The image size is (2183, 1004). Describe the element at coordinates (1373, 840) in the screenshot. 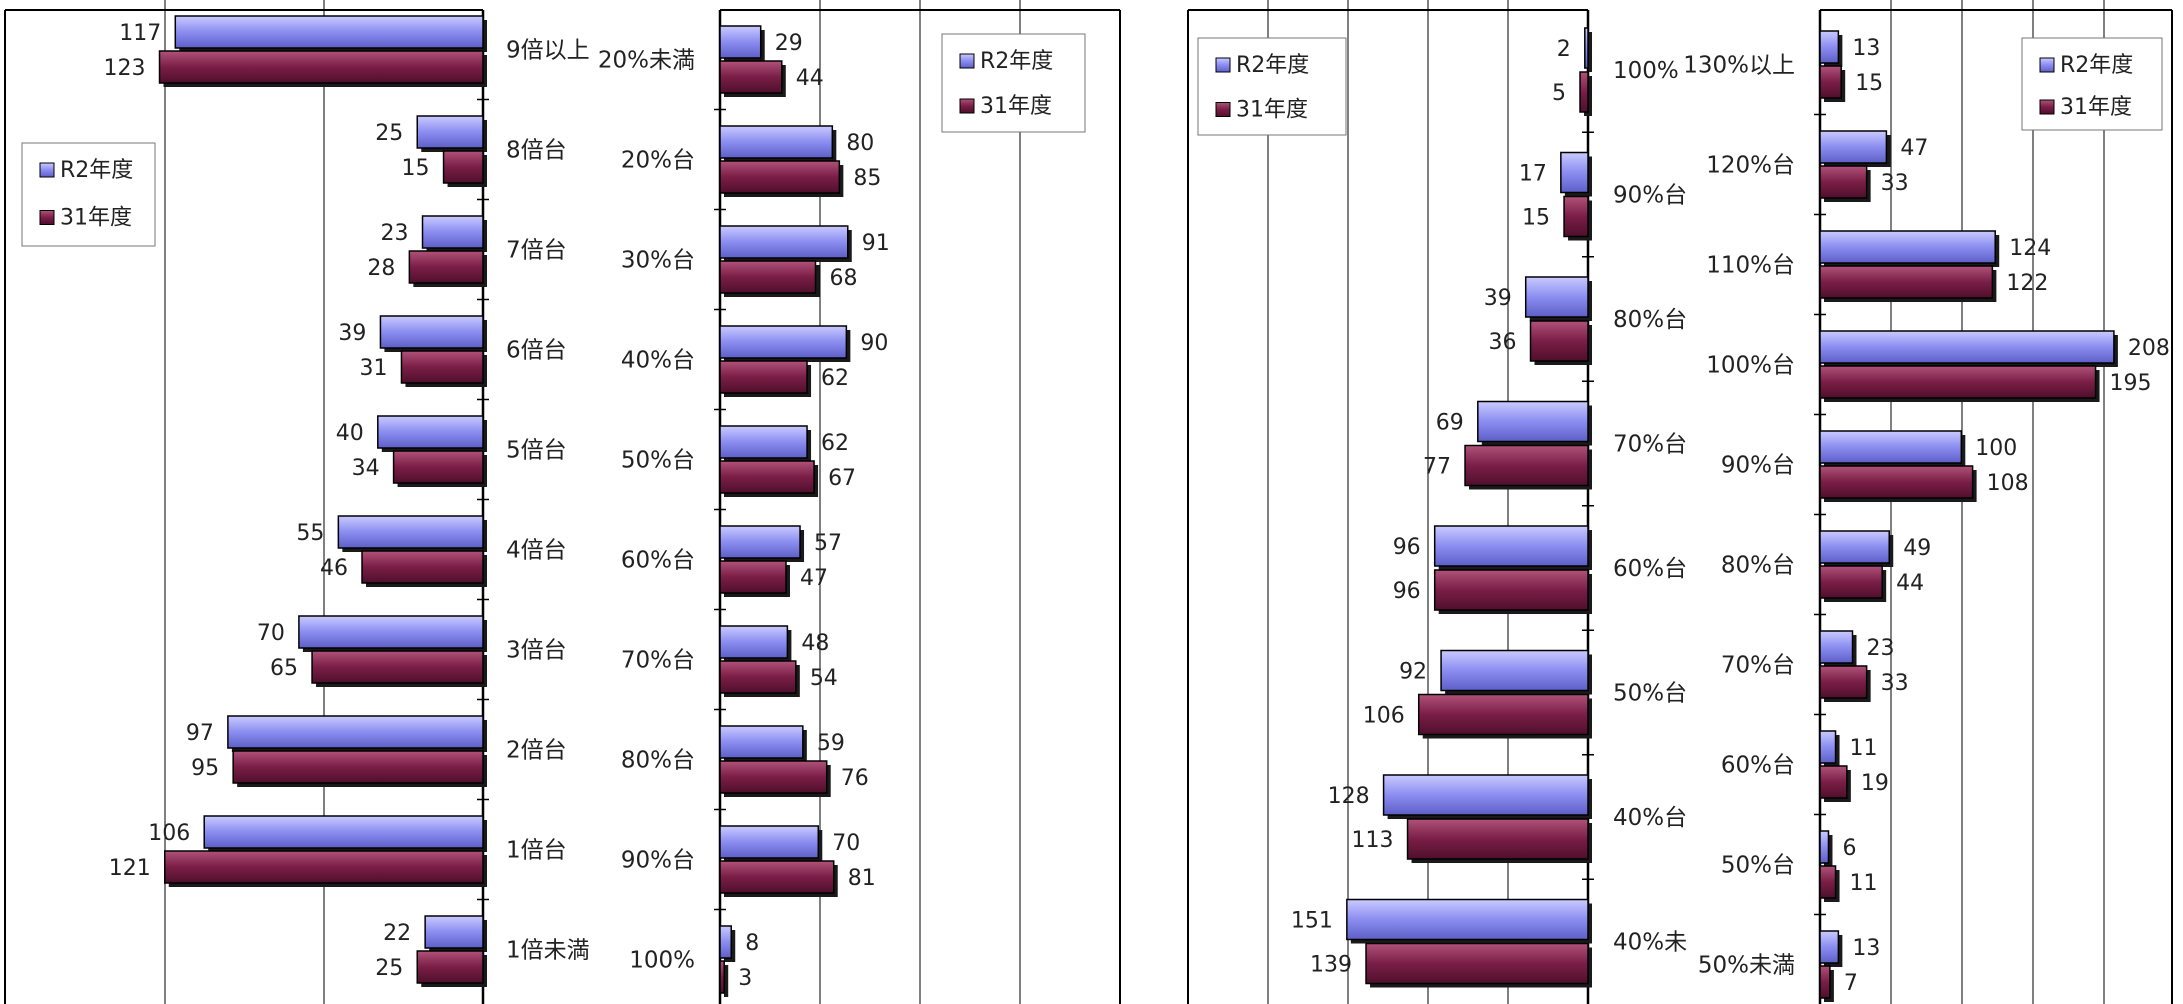

I see `data-label-y31: 113` at that location.